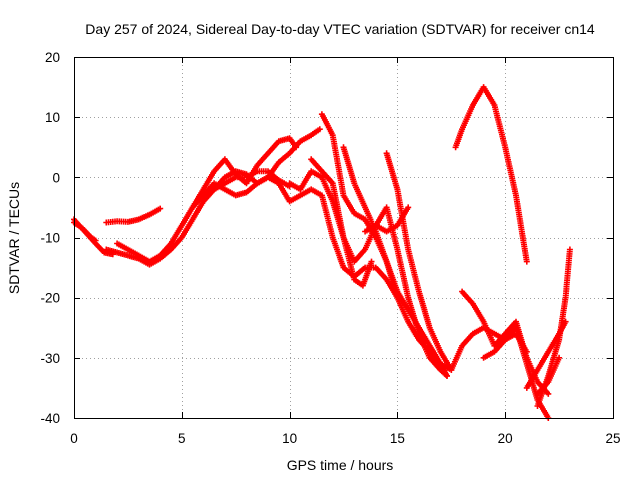 The height and width of the screenshot is (480, 640). I want to click on x-tick-label: 5, so click(182, 438).